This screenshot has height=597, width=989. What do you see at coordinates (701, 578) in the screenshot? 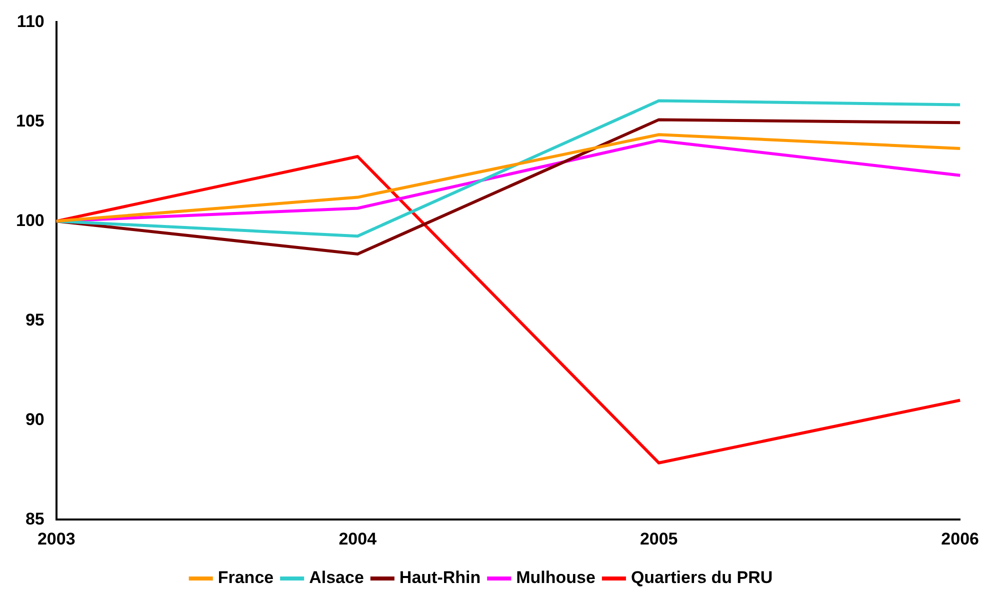
I see `legend-label: Quartiers du PRU` at bounding box center [701, 578].